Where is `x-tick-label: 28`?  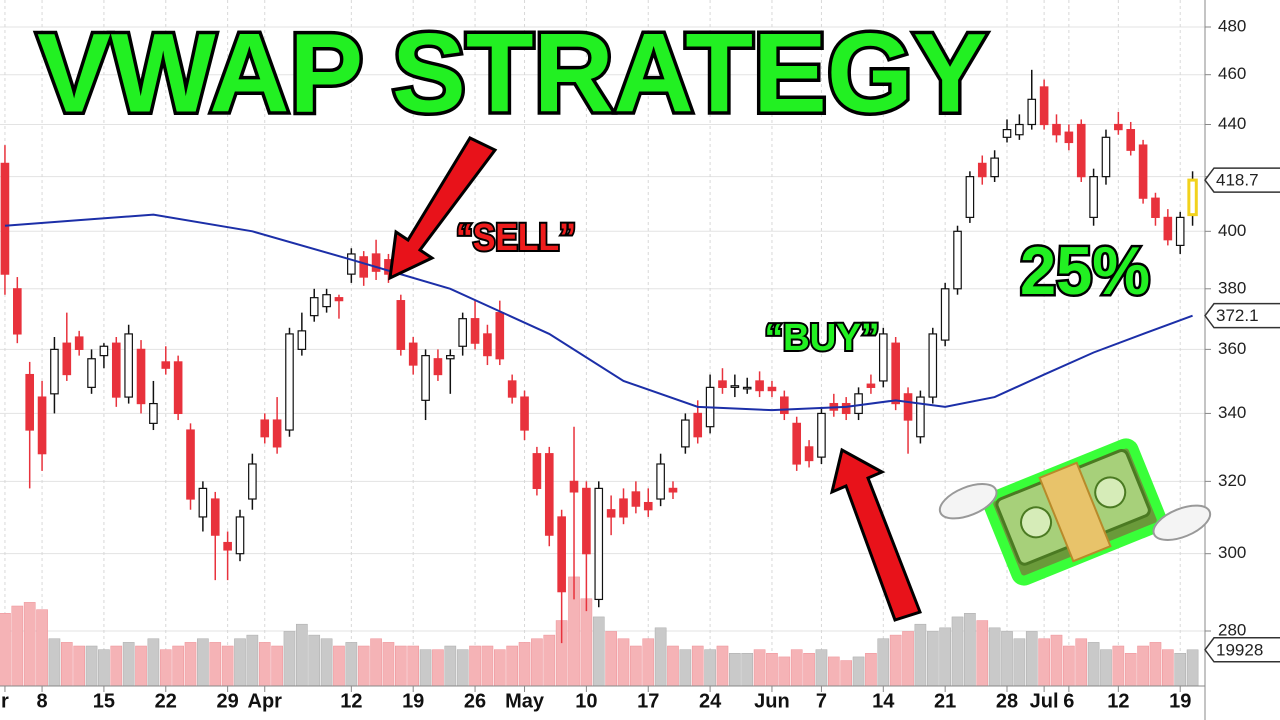
x-tick-label: 28 is located at coordinates (1007, 701).